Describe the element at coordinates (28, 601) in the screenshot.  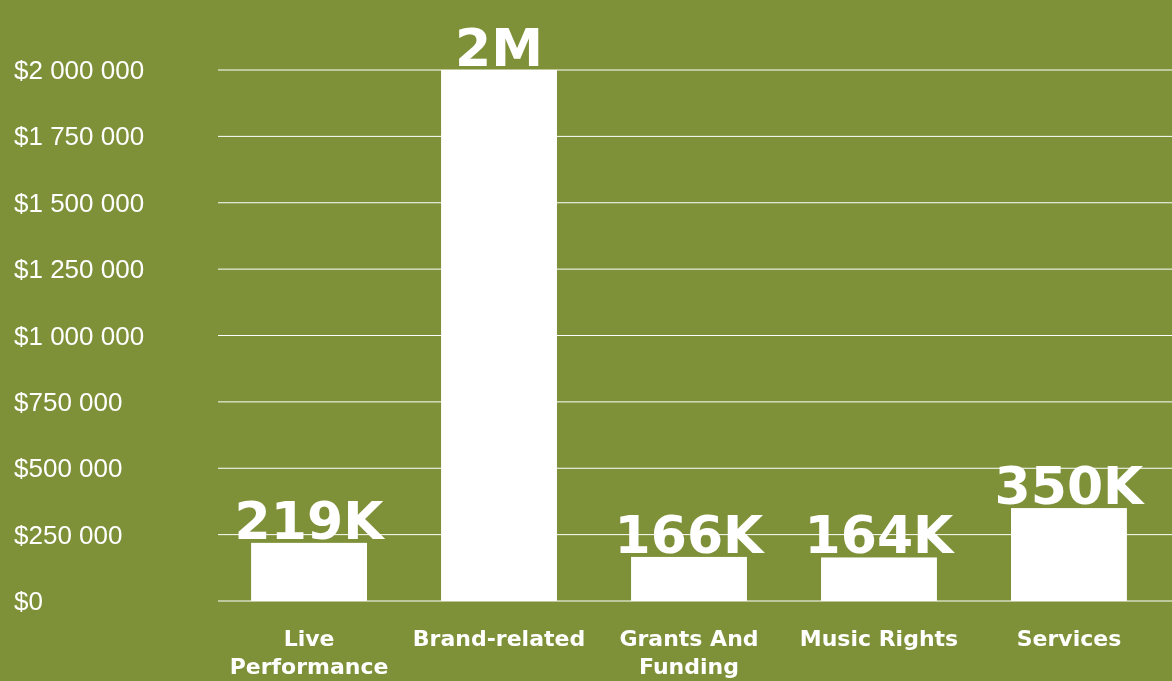
I see `y-tick-label: $0` at that location.